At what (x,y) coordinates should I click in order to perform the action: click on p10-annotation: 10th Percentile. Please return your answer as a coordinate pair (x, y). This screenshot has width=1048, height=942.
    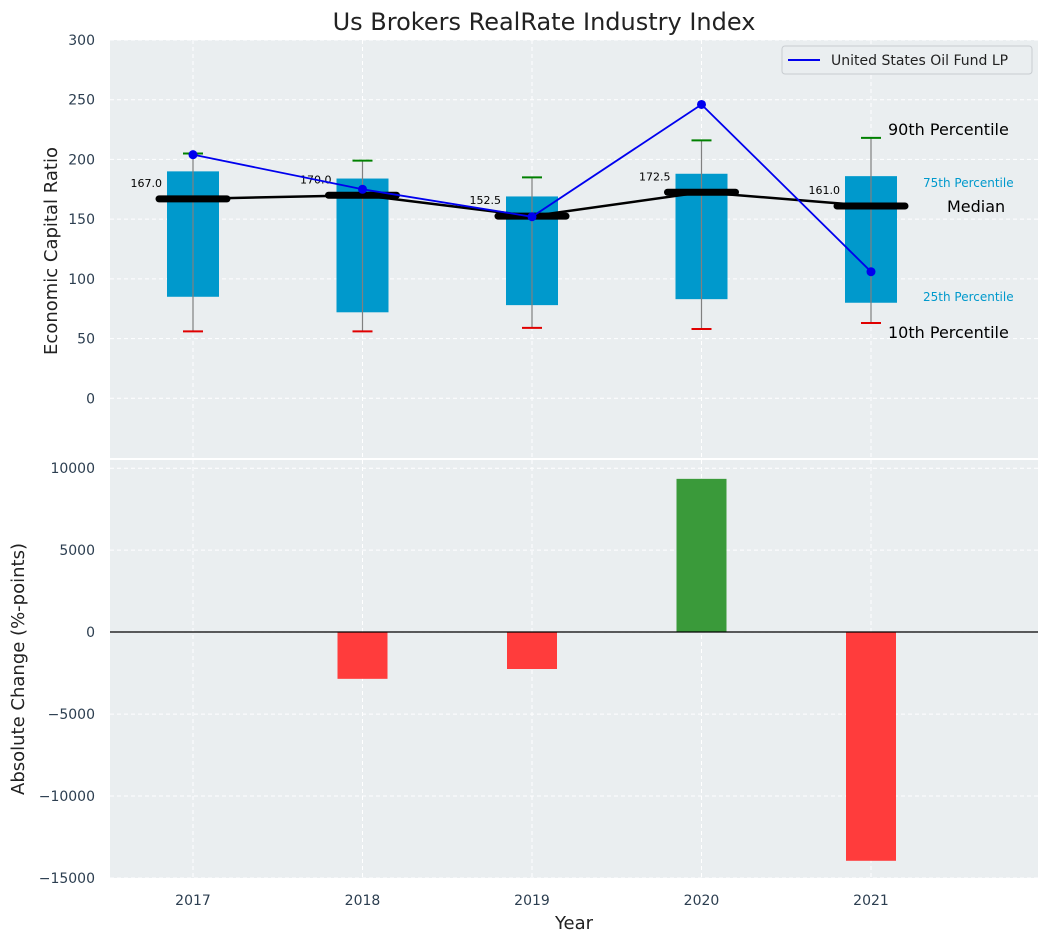
    Looking at the image, I should click on (948, 332).